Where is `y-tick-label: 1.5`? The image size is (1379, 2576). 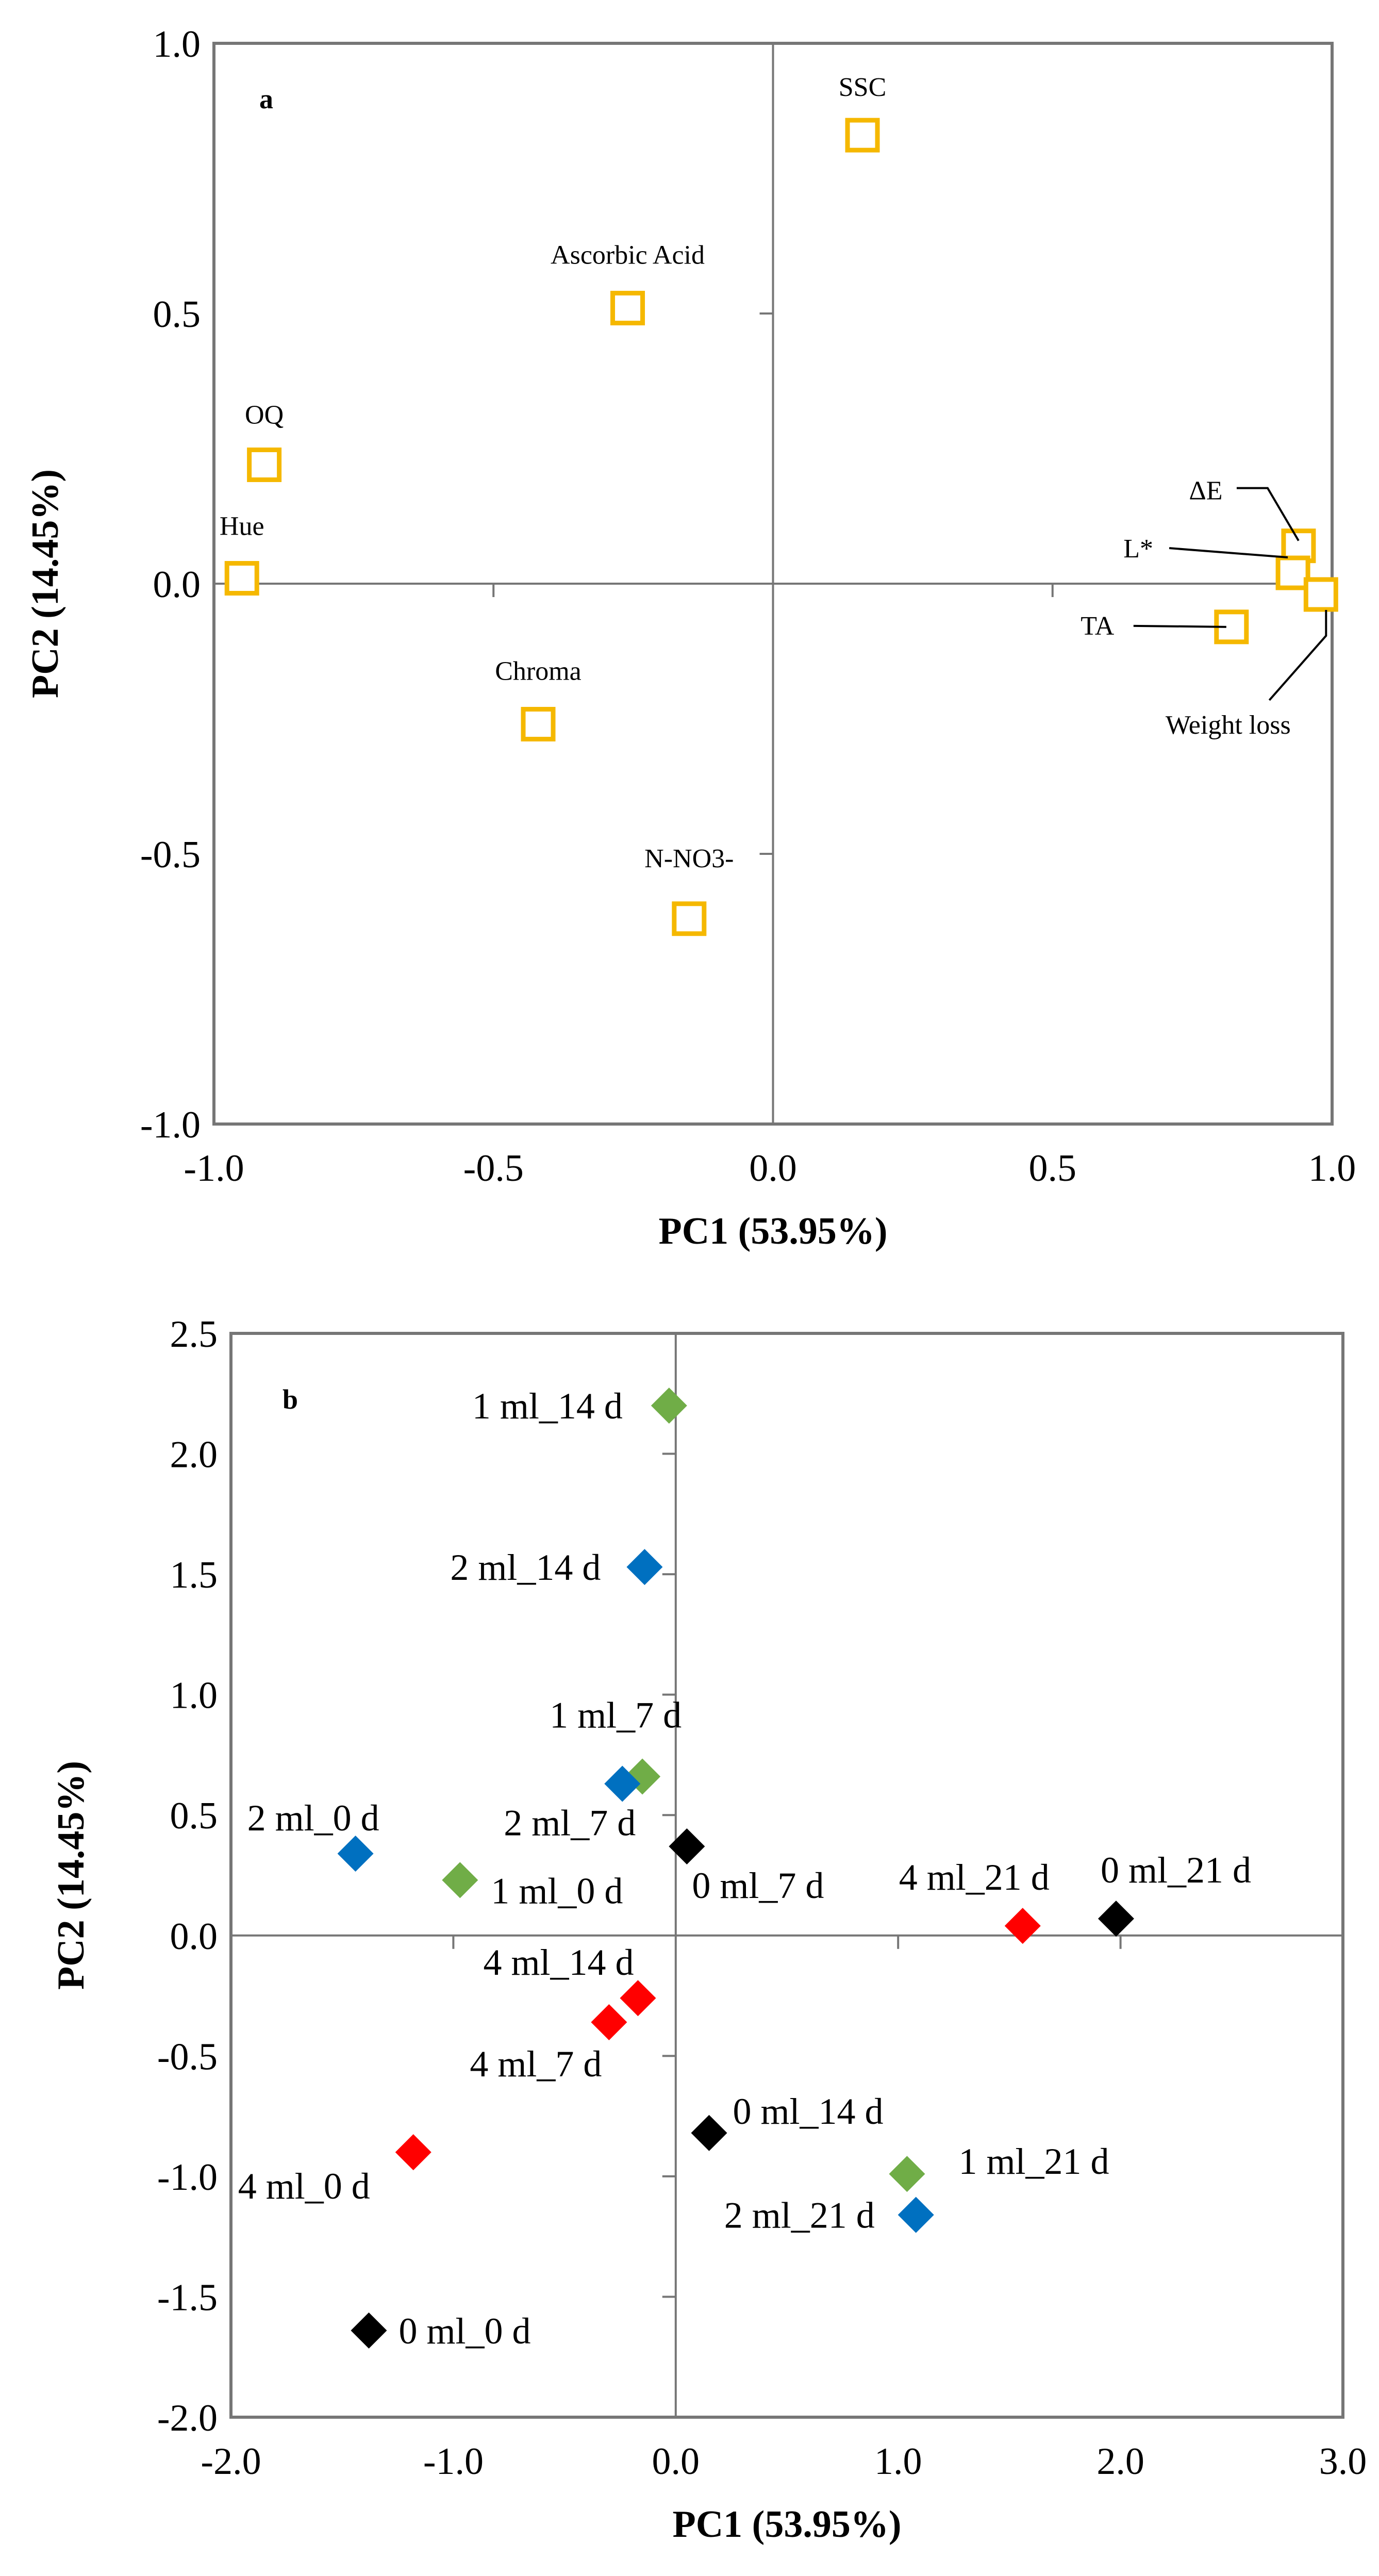
y-tick-label: 1.5 is located at coordinates (194, 1575).